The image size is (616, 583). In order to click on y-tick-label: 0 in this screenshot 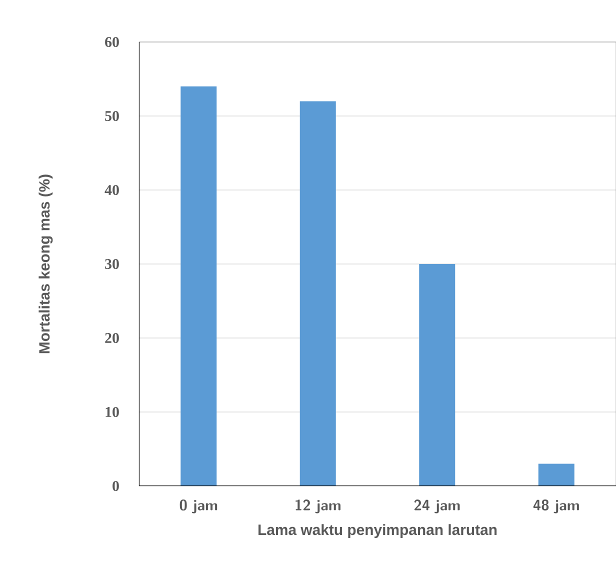, I will do `click(115, 486)`.